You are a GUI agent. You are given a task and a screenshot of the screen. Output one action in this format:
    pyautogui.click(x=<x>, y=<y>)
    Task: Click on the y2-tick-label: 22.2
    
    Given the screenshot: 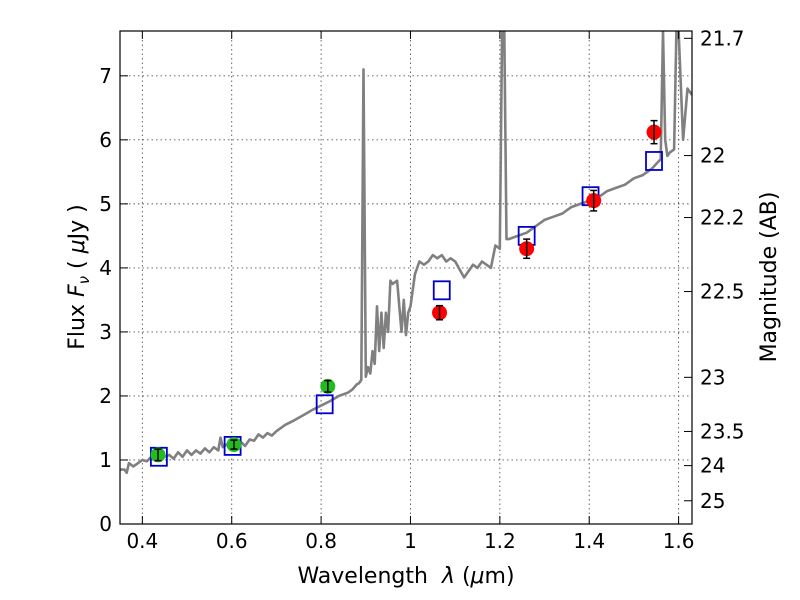 What is the action you would take?
    pyautogui.click(x=722, y=218)
    